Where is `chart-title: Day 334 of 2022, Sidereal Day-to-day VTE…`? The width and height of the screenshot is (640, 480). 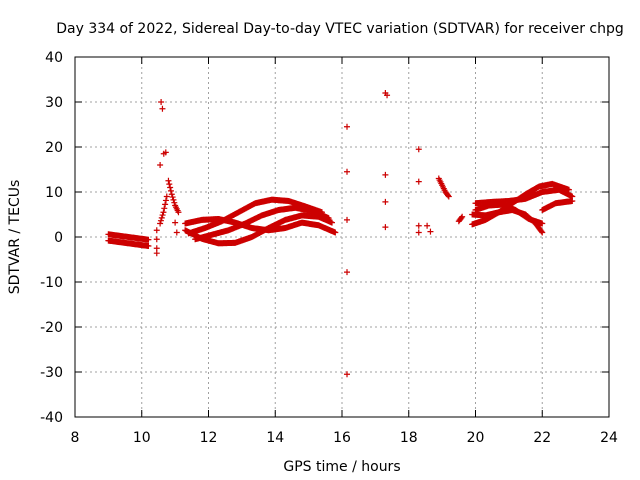 chart-title: Day 334 of 2022, Sidereal Day-to-day VTE… is located at coordinates (340, 29).